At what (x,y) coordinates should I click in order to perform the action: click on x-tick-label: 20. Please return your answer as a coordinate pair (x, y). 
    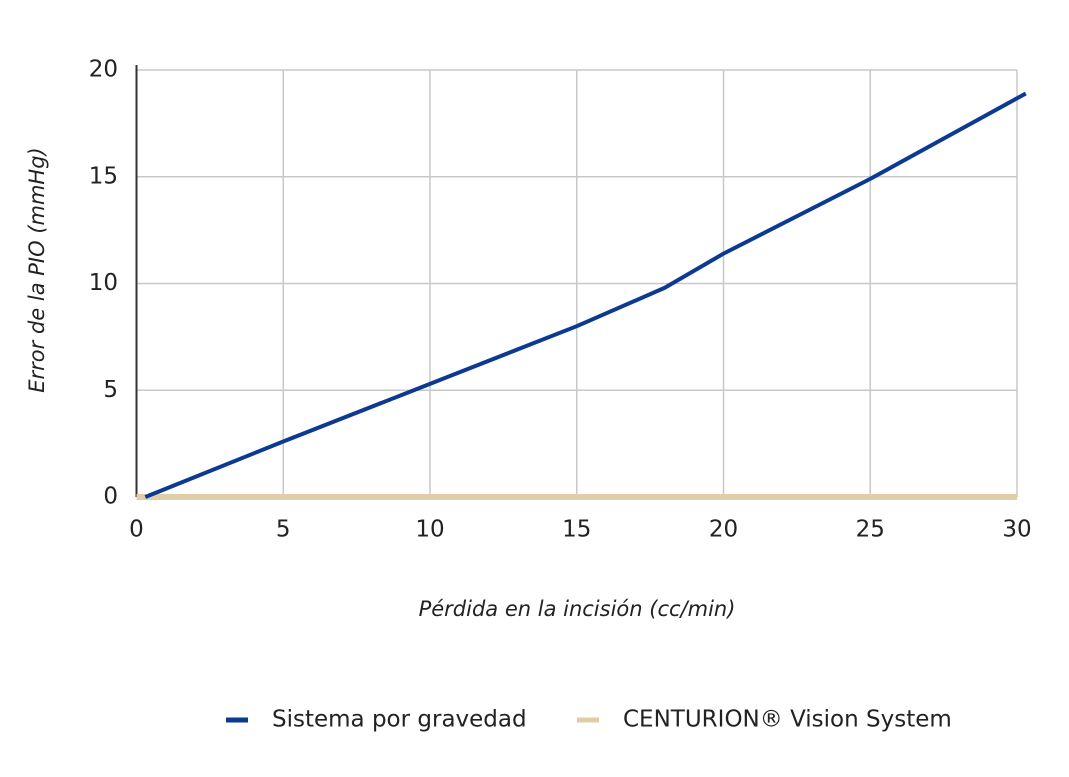
    Looking at the image, I should click on (723, 530).